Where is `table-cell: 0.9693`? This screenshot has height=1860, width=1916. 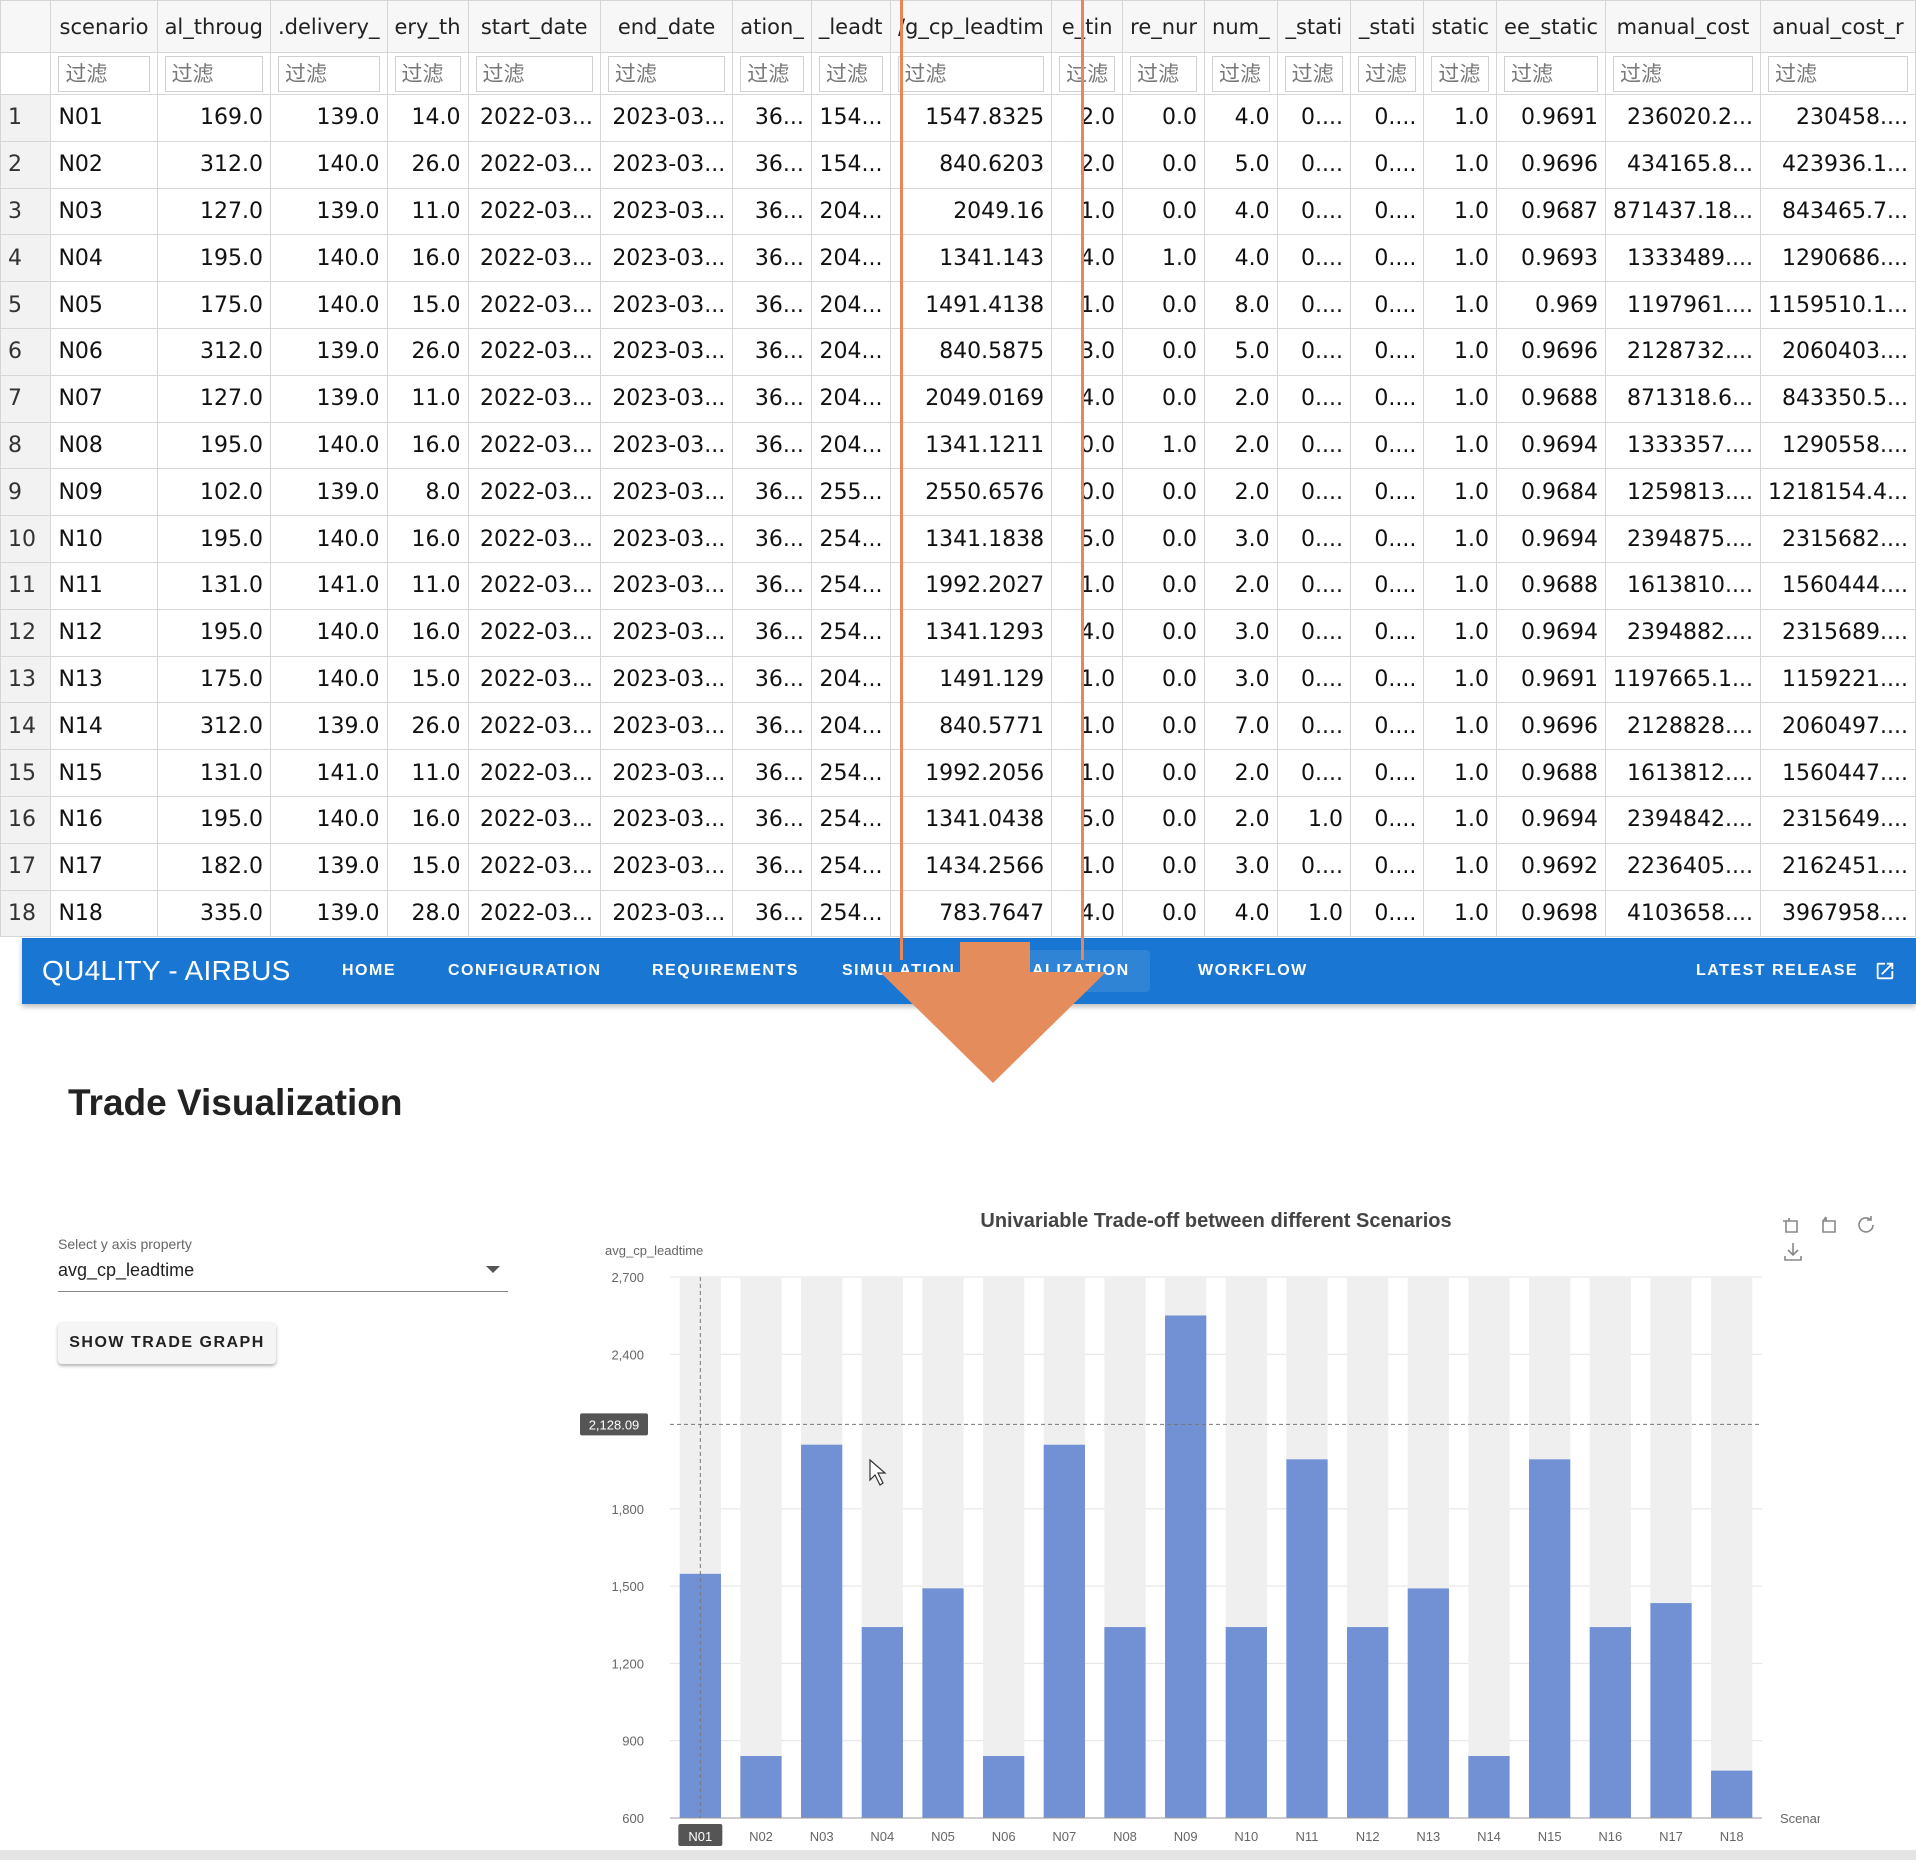 table-cell: 0.9693 is located at coordinates (1551, 258).